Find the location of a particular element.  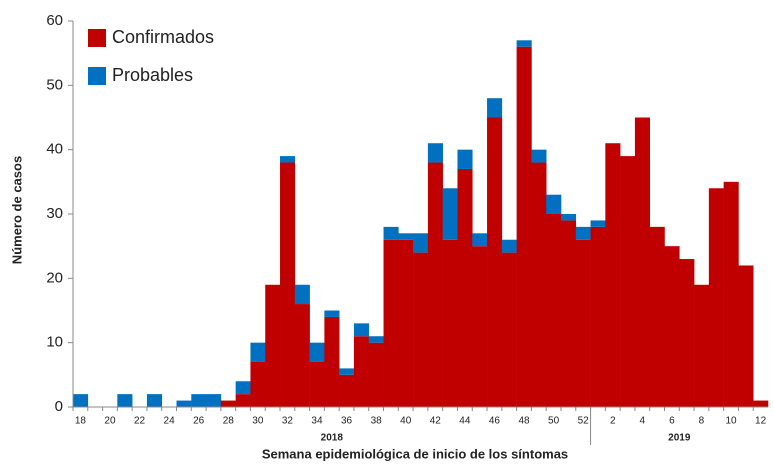

x-tick-label: 26 is located at coordinates (199, 421).